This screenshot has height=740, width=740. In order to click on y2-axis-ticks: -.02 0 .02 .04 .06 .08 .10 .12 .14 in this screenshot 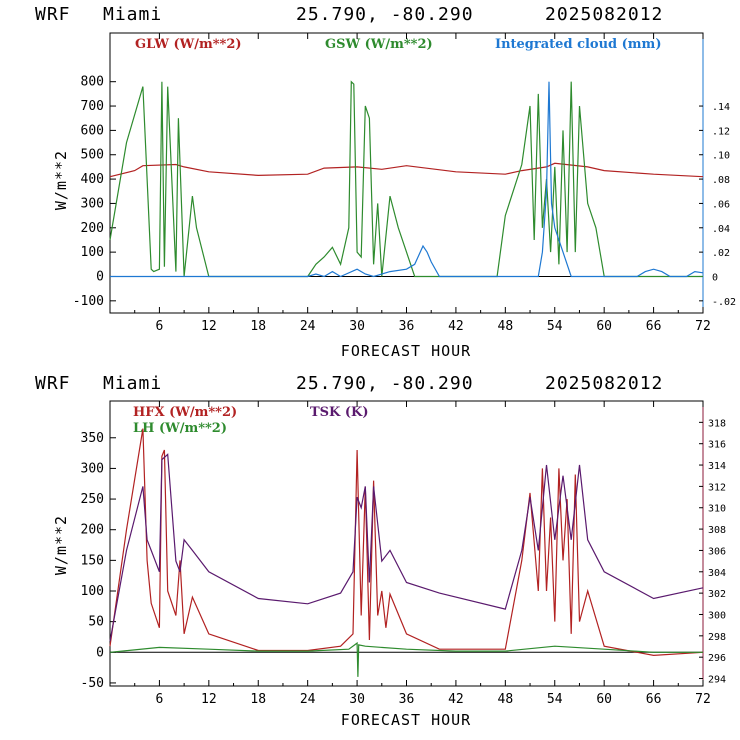, I will do `click(717, 205)`.